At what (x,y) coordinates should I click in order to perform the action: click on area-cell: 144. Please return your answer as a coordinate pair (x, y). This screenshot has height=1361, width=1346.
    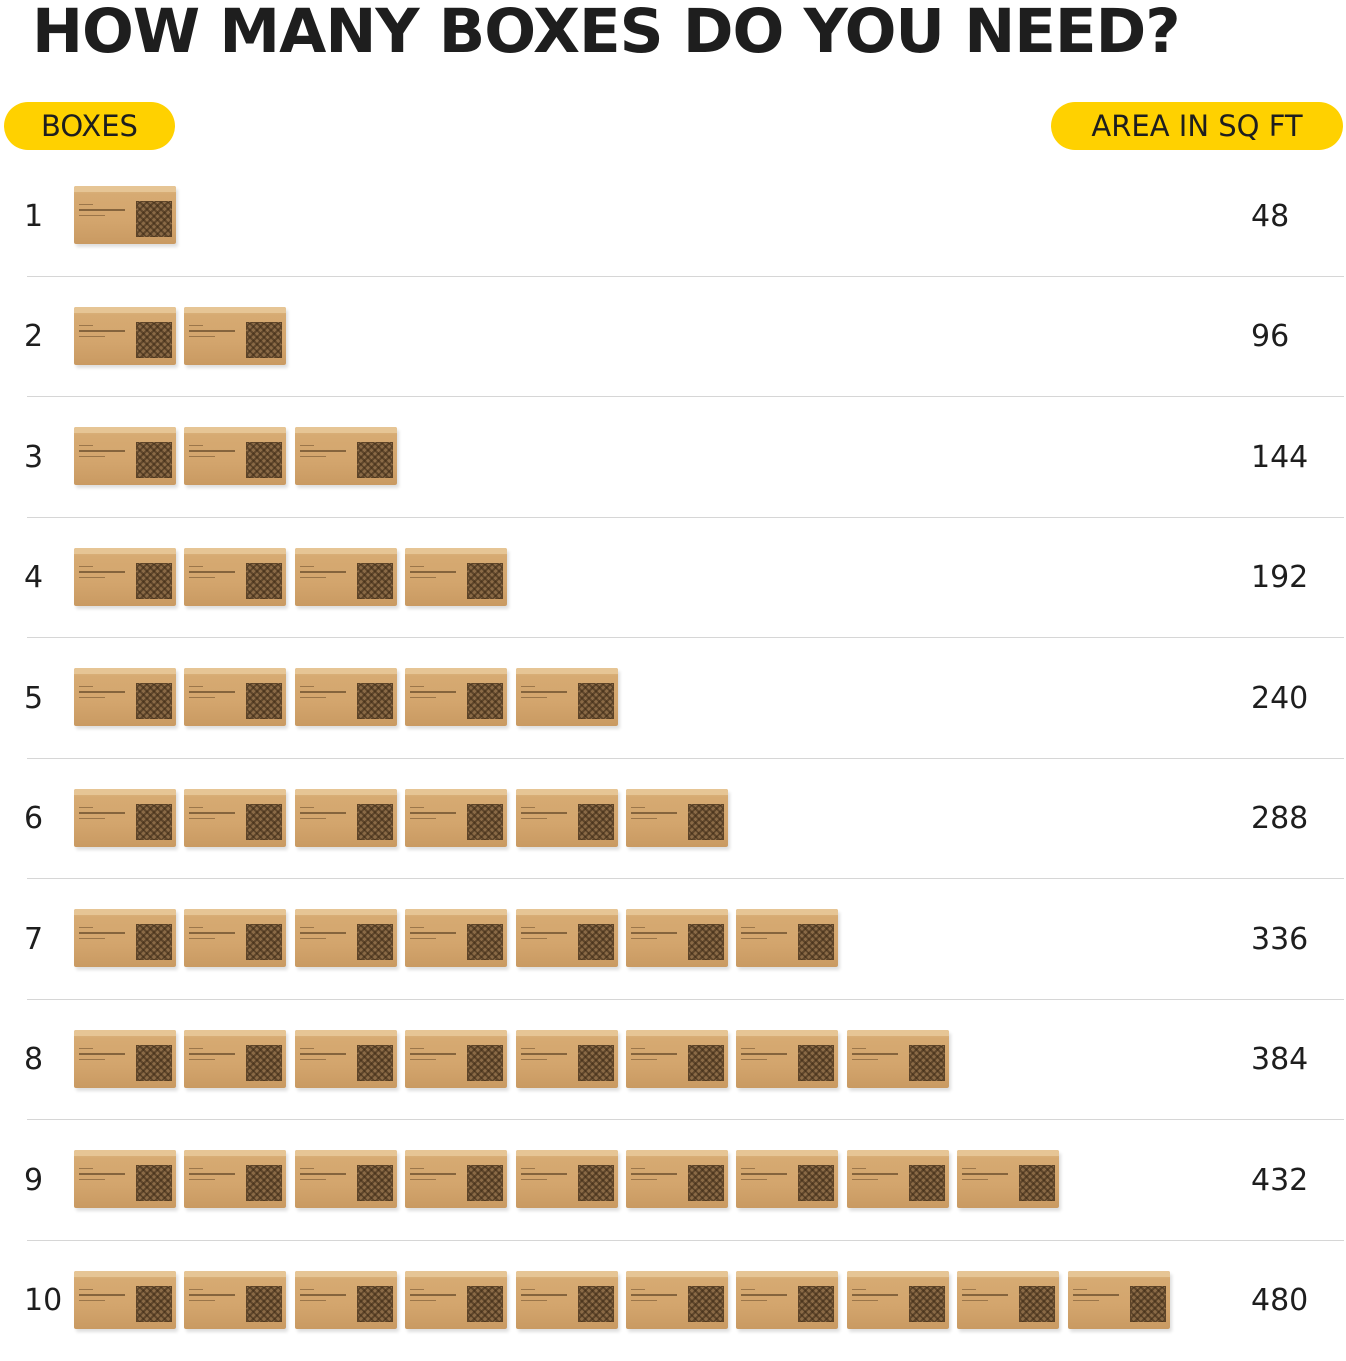
    Looking at the image, I should click on (1279, 457).